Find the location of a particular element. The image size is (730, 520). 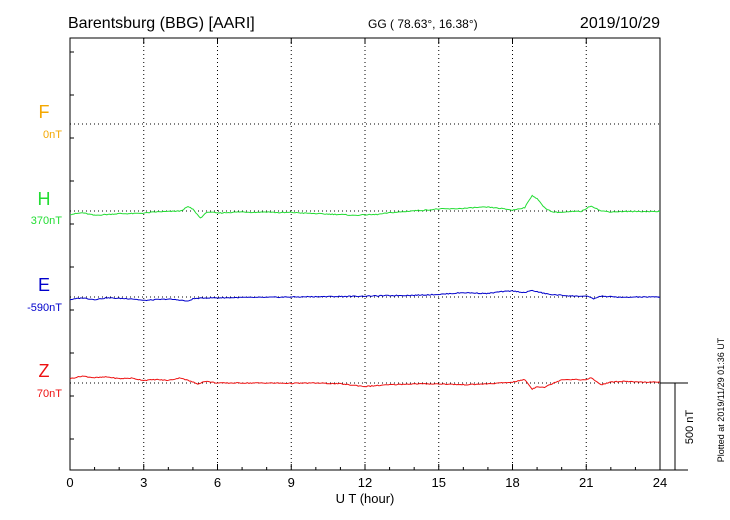

series-baseline-e: -590nT is located at coordinates (44, 308).